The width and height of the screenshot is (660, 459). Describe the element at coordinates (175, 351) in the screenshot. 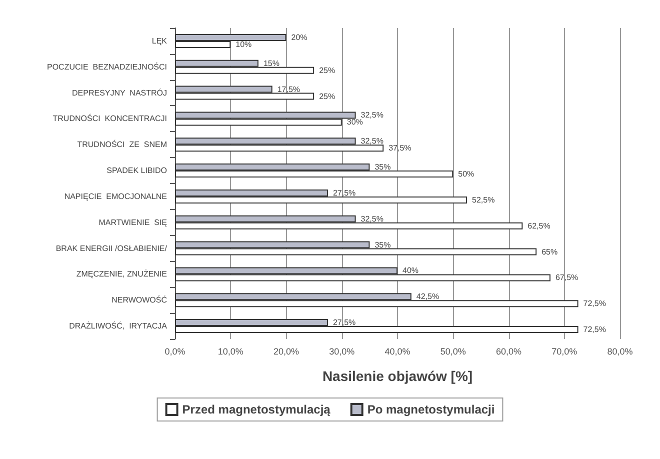

I see `x-tick-label: 0,0%` at that location.